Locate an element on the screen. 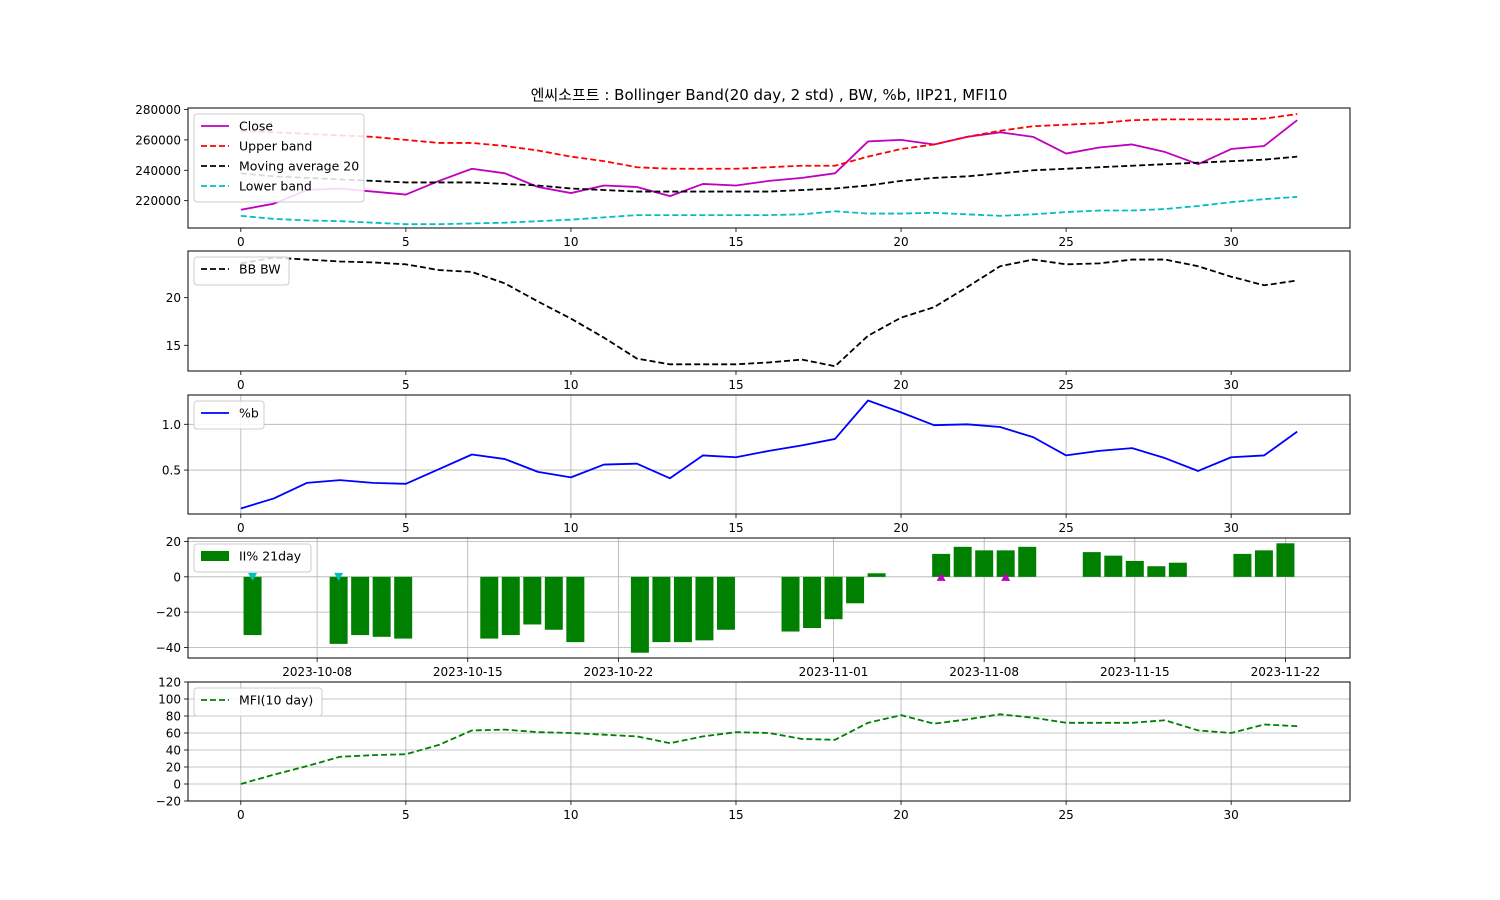 The image size is (1500, 900). y-tick-label: 80 is located at coordinates (173, 717).